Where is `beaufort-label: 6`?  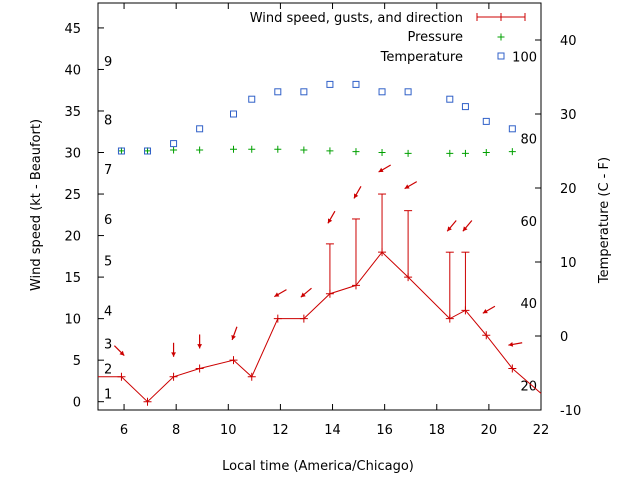
beaufort-label: 6 is located at coordinates (108, 220).